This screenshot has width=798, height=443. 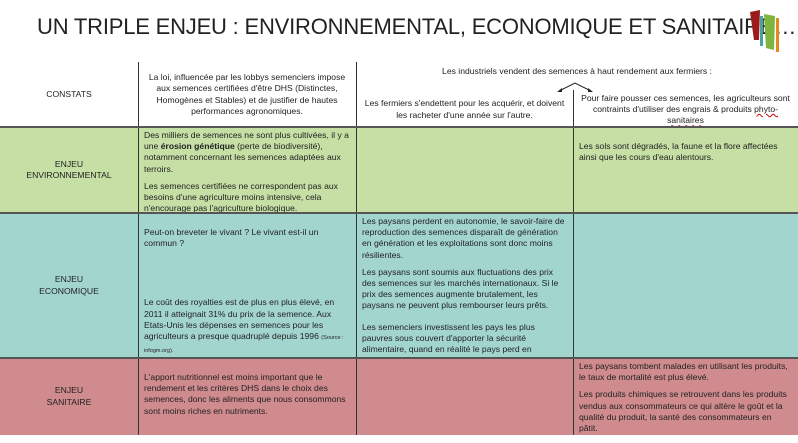 I want to click on split-arrows-icon, so click(x=575, y=87).